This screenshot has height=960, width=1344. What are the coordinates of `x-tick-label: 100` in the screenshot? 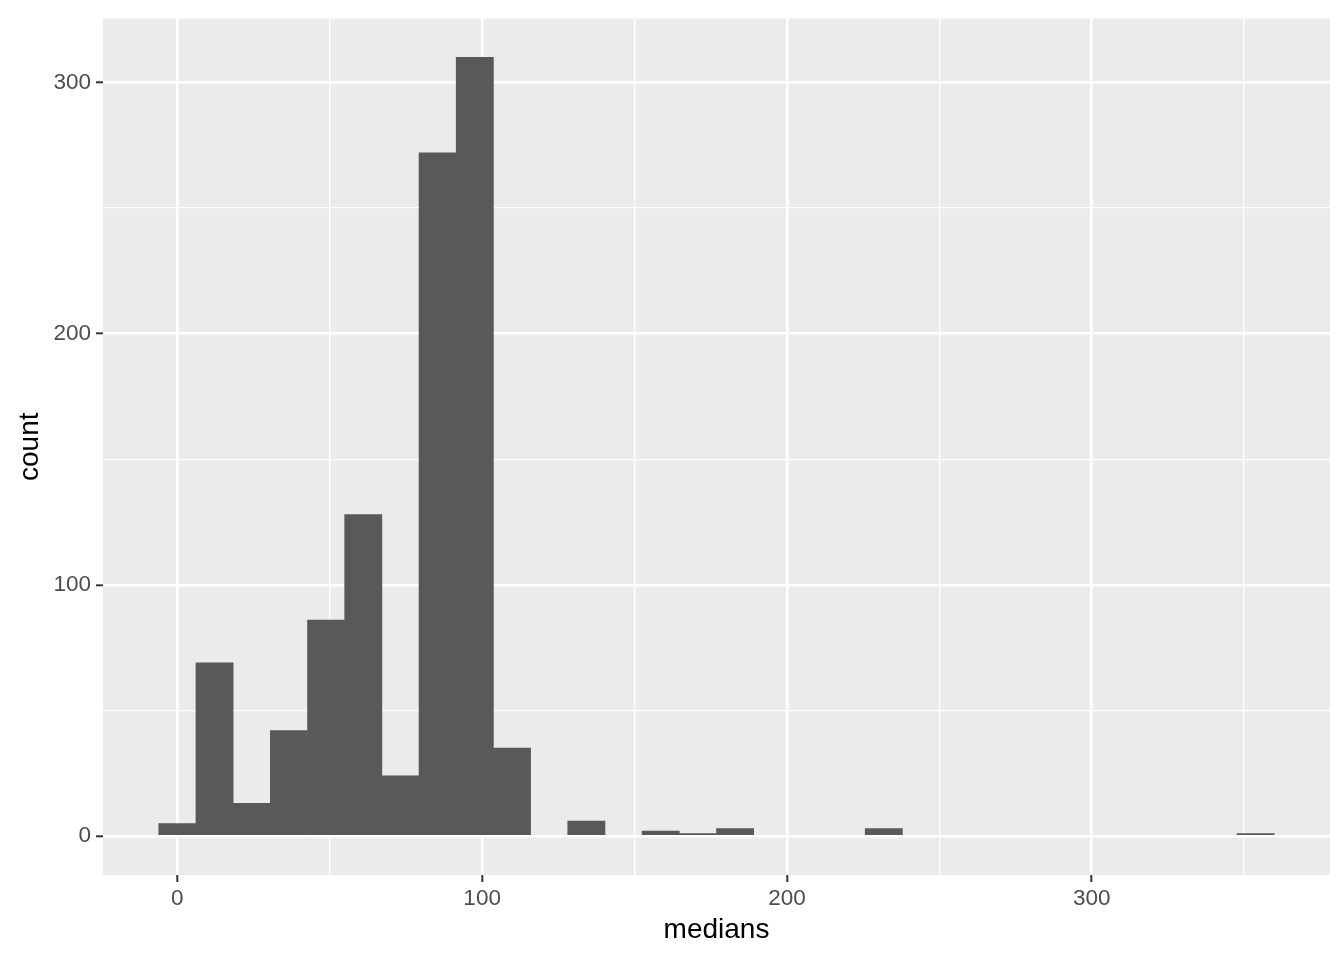 It's located at (482, 897).